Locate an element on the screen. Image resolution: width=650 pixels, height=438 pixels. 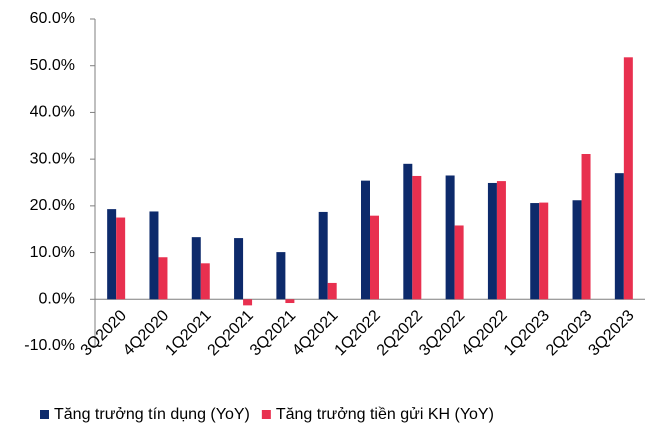
y-tick-label: 60.0% is located at coordinates (52, 18).